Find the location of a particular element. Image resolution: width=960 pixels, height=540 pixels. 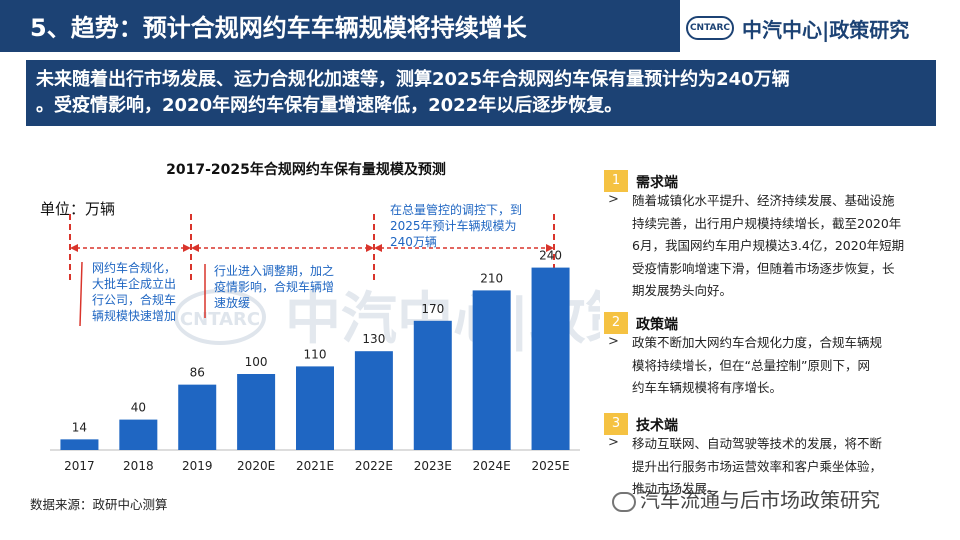

bar-2017 is located at coordinates (79, 444).